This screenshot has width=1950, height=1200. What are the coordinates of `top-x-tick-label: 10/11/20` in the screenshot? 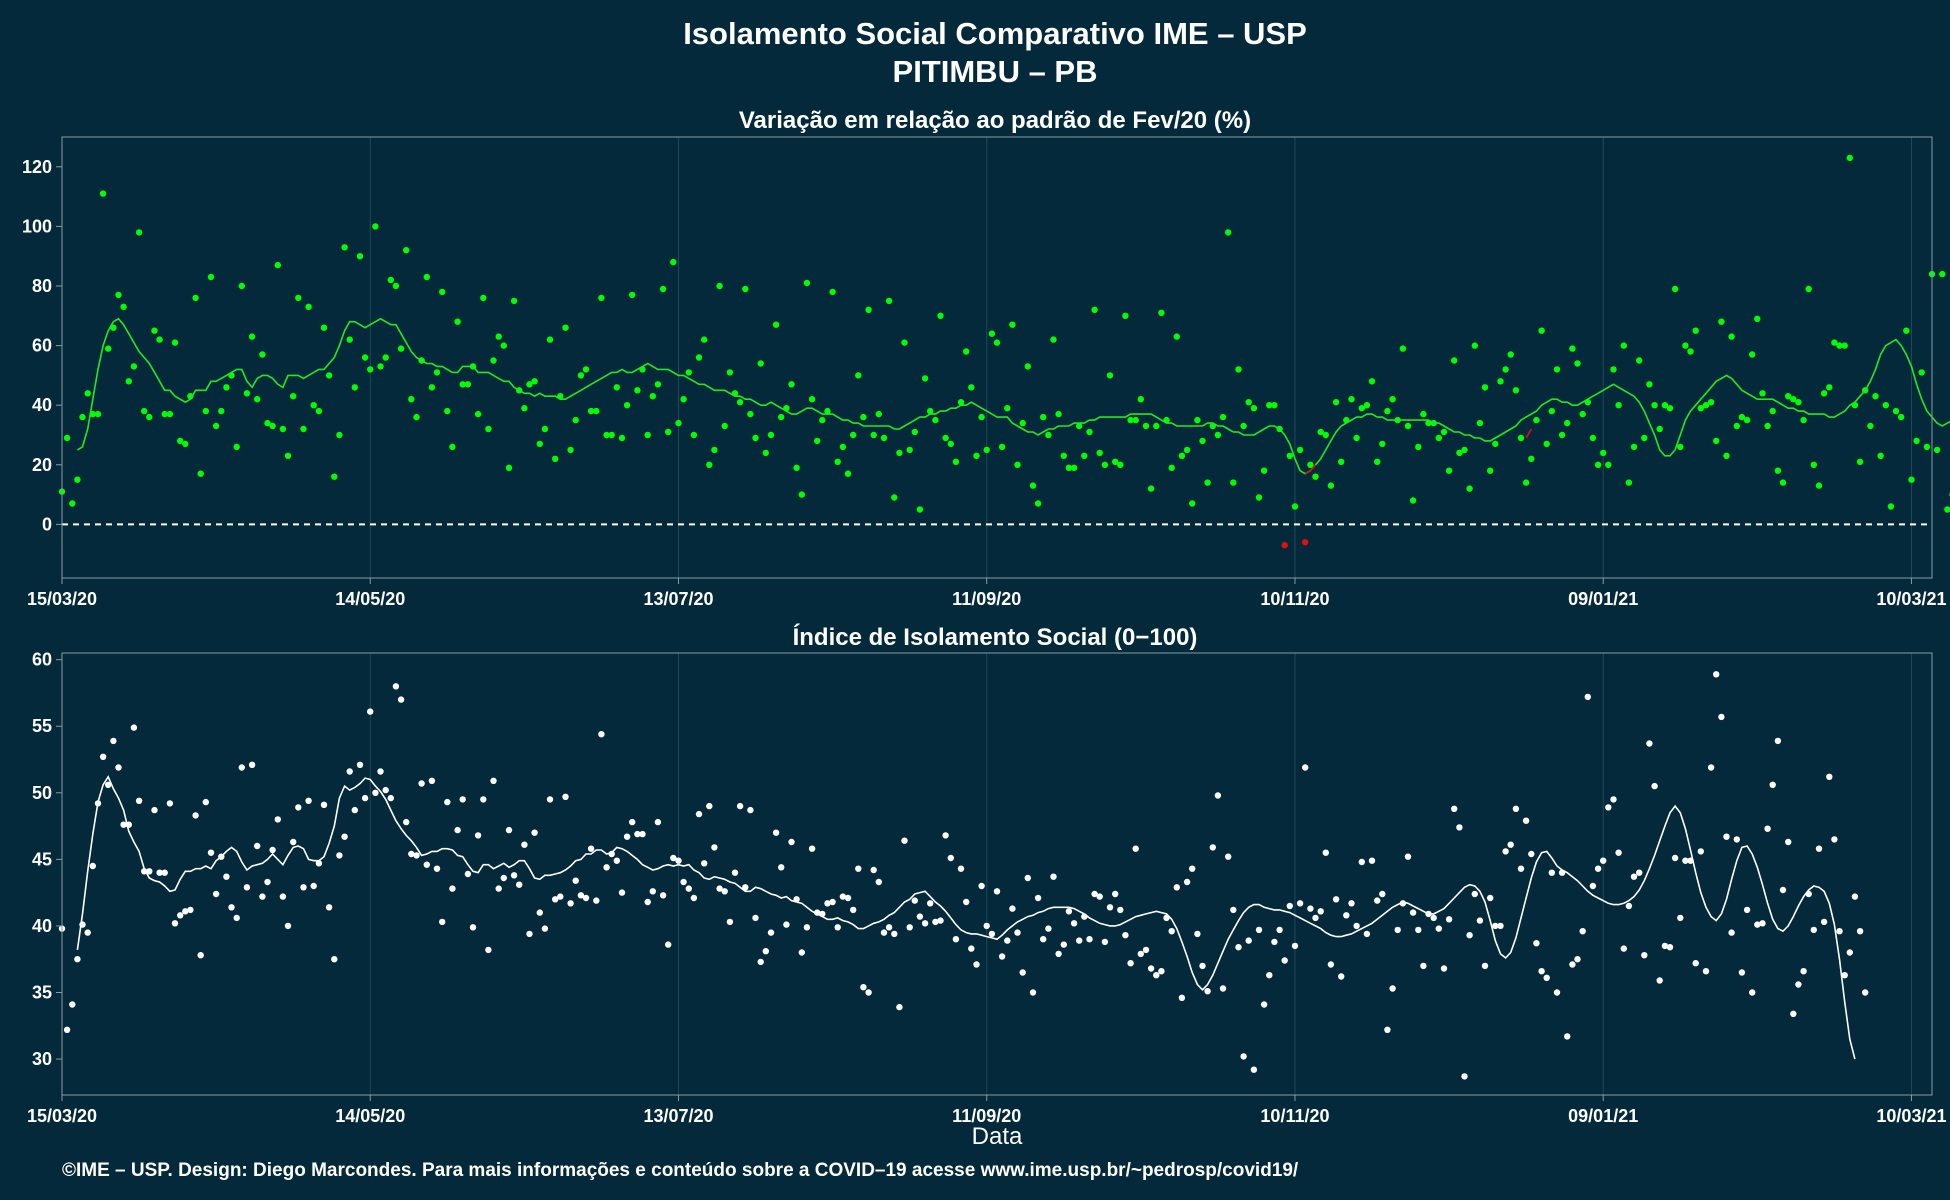 It's located at (1294, 599).